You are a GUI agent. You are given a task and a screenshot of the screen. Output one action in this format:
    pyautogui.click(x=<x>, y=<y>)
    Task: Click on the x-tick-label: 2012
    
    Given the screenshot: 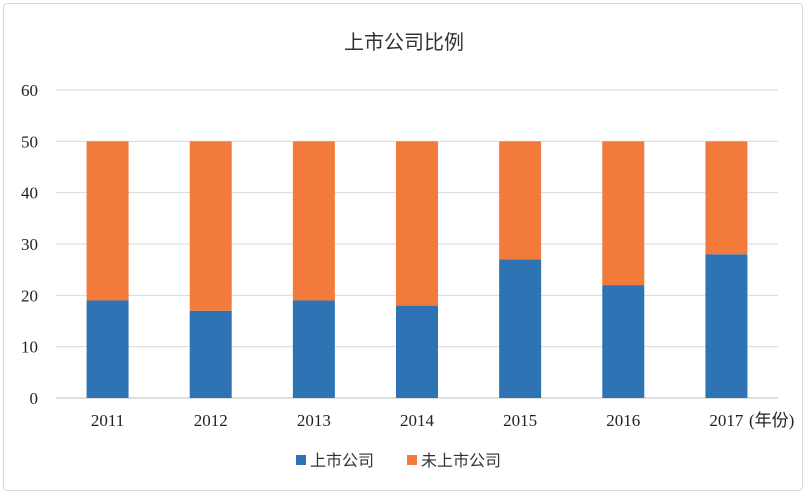 What is the action you would take?
    pyautogui.click(x=211, y=420)
    